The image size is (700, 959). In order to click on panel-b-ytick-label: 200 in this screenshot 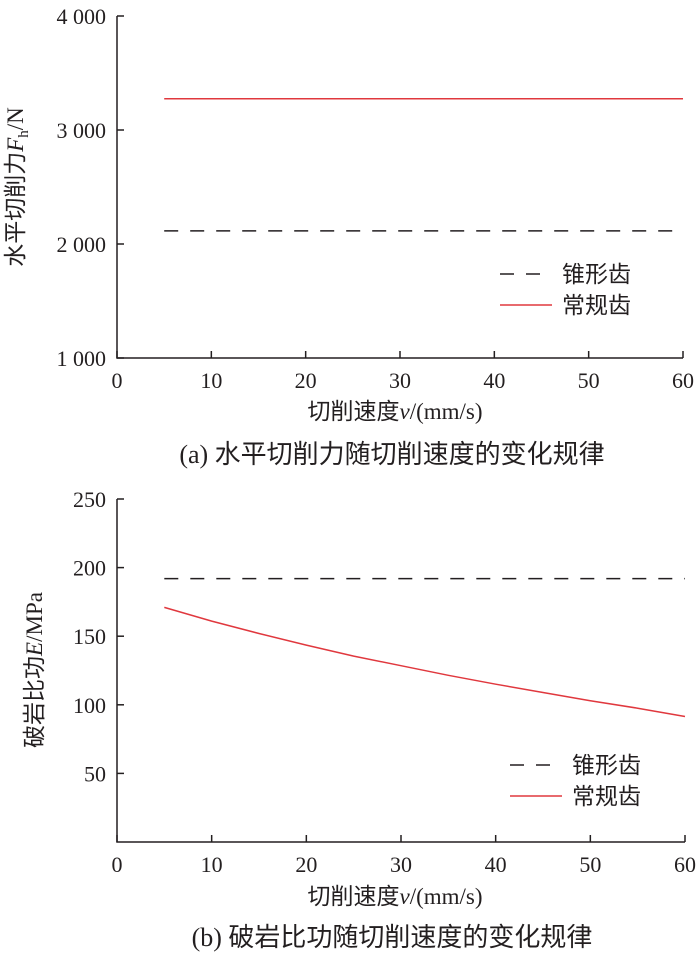, I will do `click(89, 568)`.